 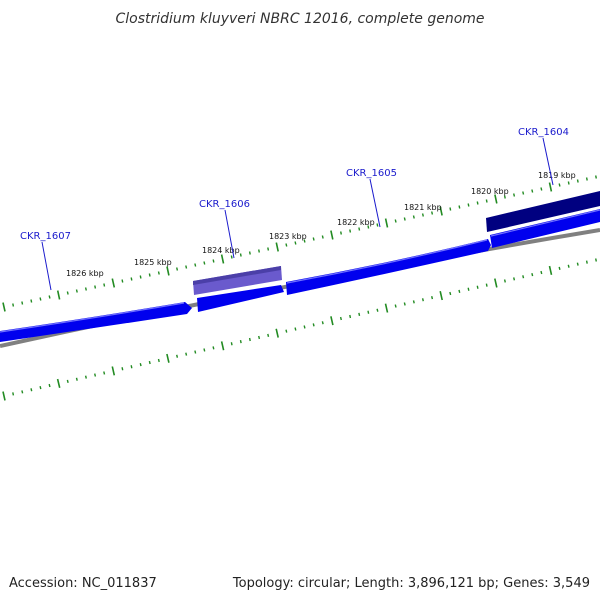 I want to click on leader-line-ckr1605, so click(x=375, y=203).